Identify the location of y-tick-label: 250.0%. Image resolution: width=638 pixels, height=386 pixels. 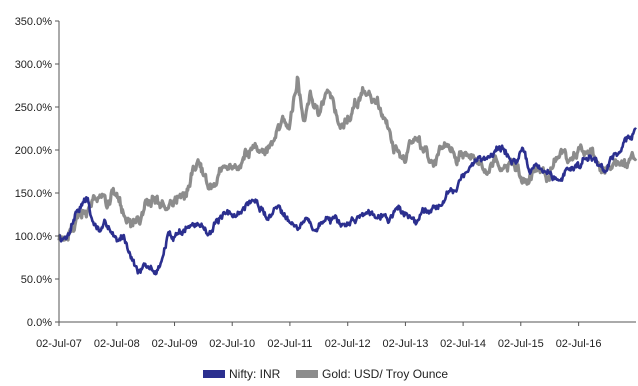
(34, 108).